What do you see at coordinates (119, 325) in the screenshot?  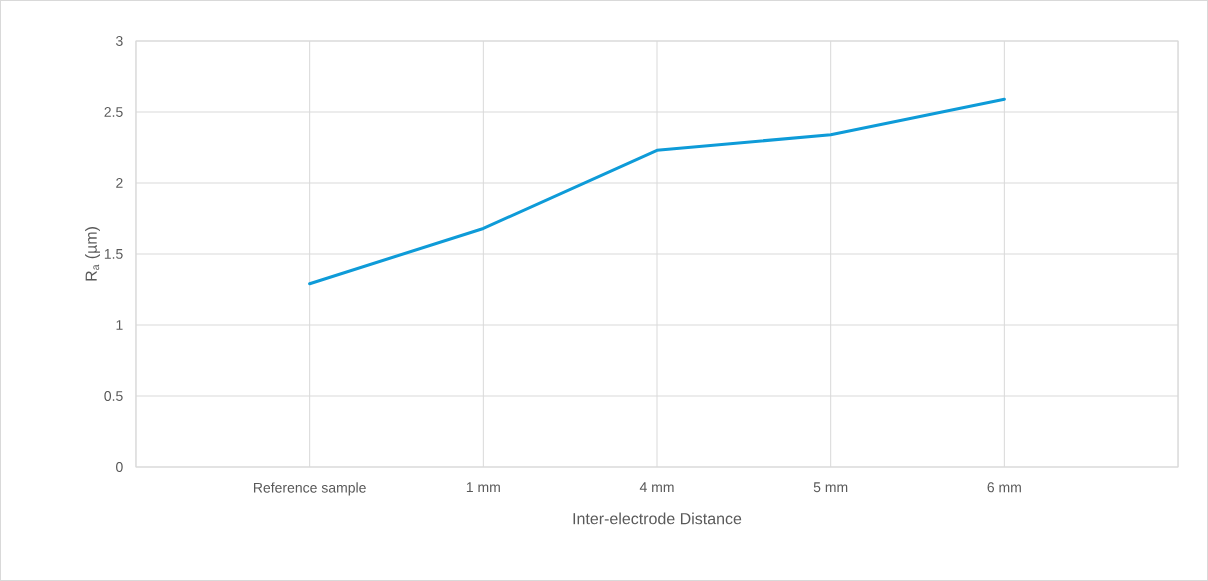 I see `y-tick-label: 1` at bounding box center [119, 325].